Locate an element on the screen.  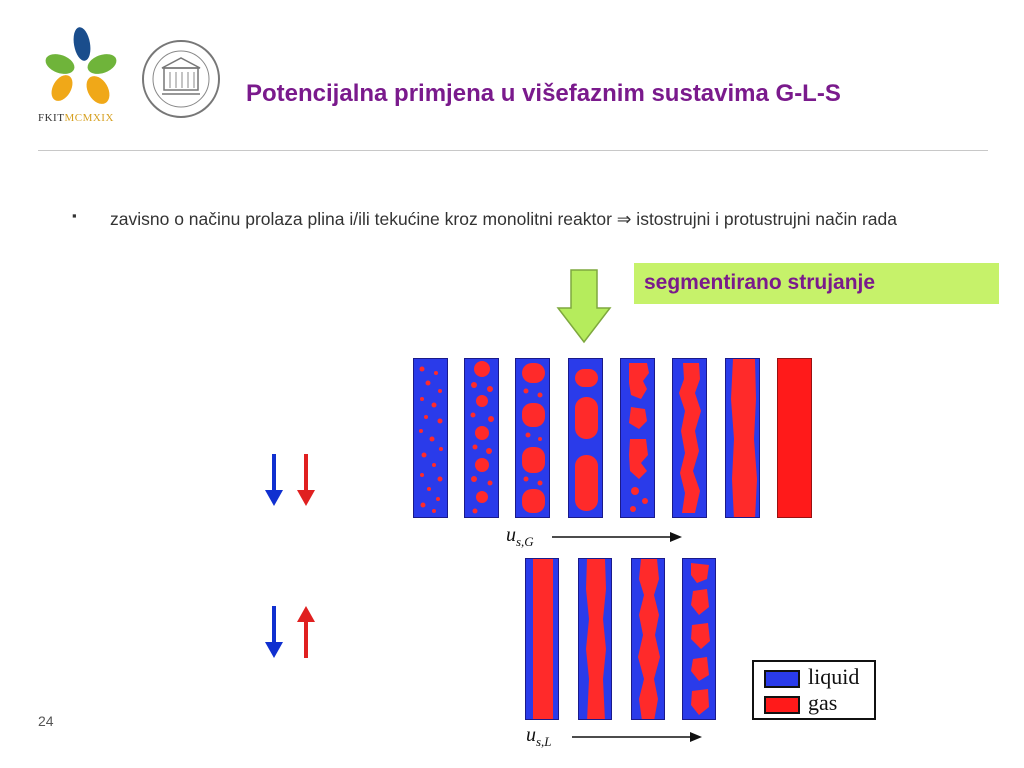
liquid-velocity-axis-label: us,L is located at coordinates (539, 736).